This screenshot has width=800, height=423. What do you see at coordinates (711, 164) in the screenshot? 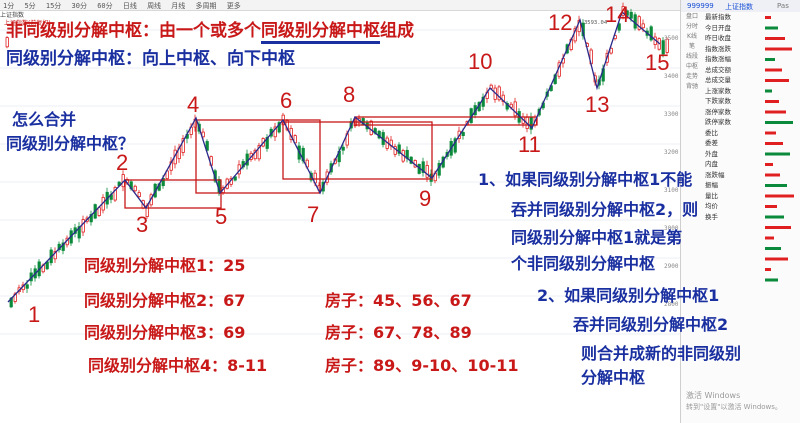
I see `quote-field: 内盘` at bounding box center [711, 164].